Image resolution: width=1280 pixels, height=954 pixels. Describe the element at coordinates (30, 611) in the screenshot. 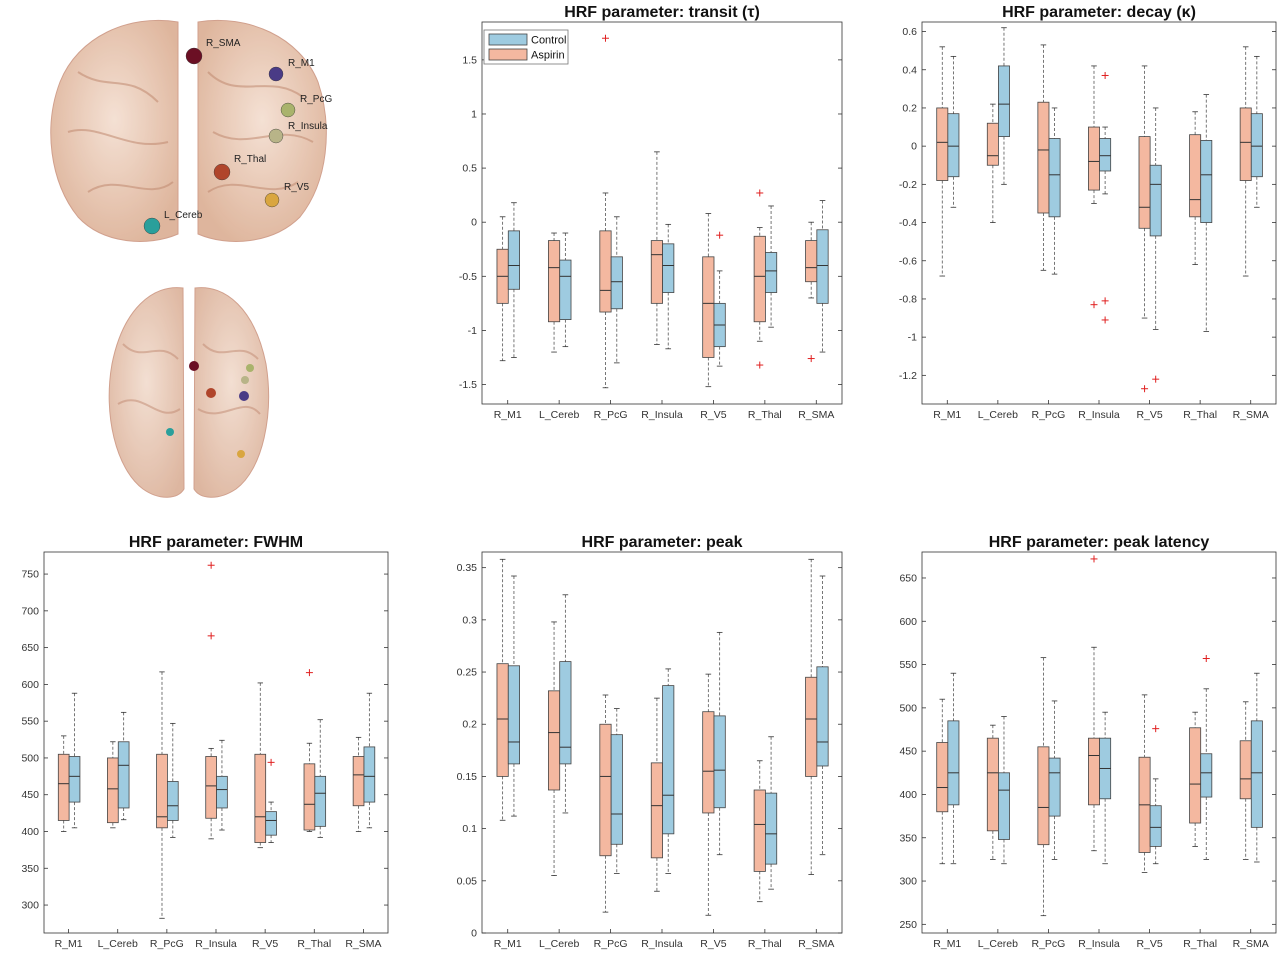

I see `y-tick-label: 700` at that location.